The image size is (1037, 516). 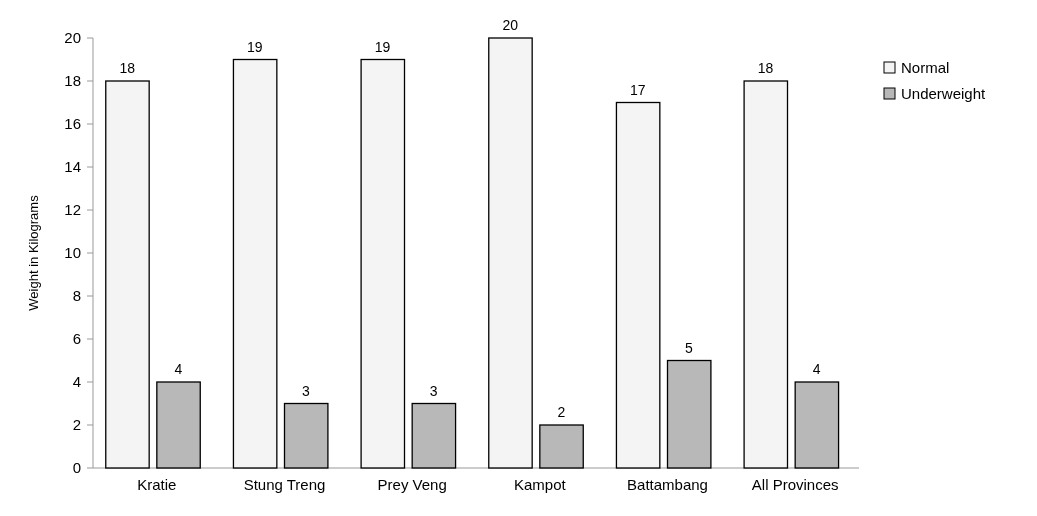 What do you see at coordinates (72, 38) in the screenshot?
I see `y-tick-label: 20` at bounding box center [72, 38].